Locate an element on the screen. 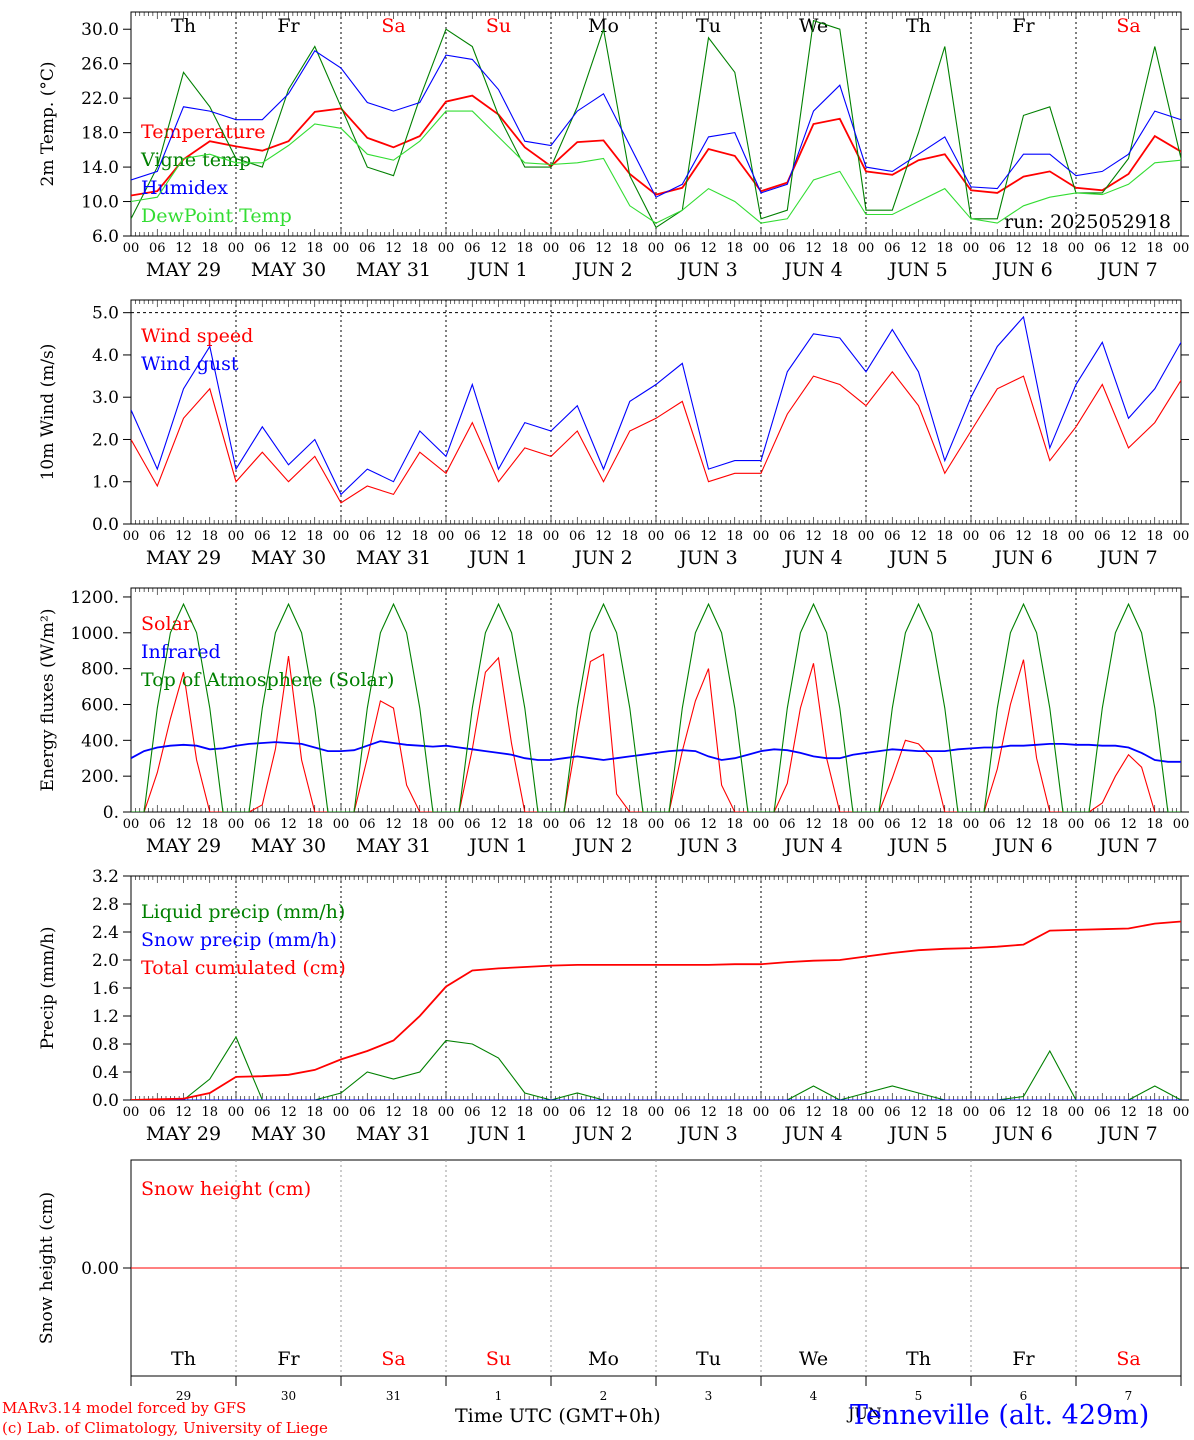 The width and height of the screenshot is (1194, 1440). weekday-label: Fr is located at coordinates (288, 26).